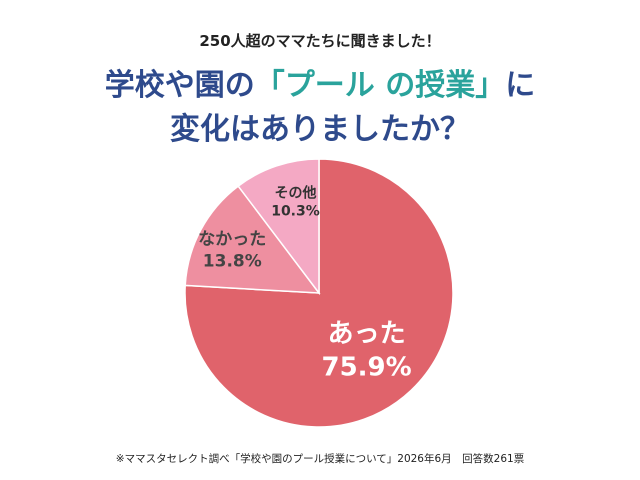  Describe the element at coordinates (296, 192) in the screenshot. I see `slice-name-label-3: その他` at that location.